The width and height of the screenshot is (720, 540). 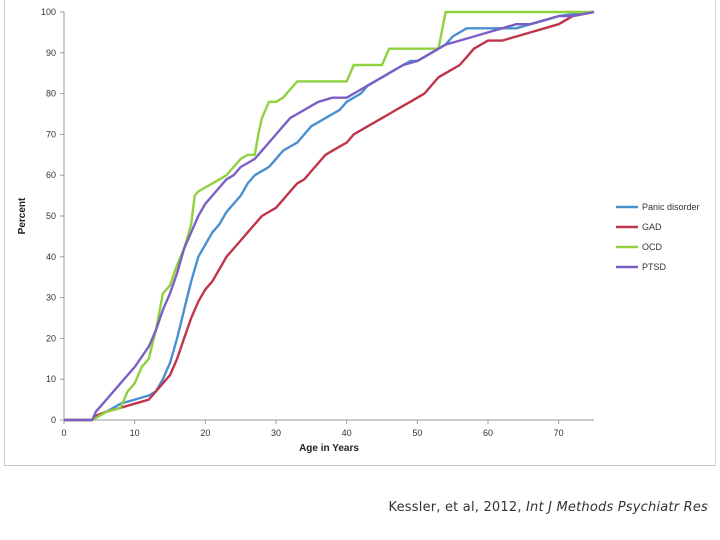 What do you see at coordinates (559, 433) in the screenshot?
I see `x-tick-label: 70` at bounding box center [559, 433].